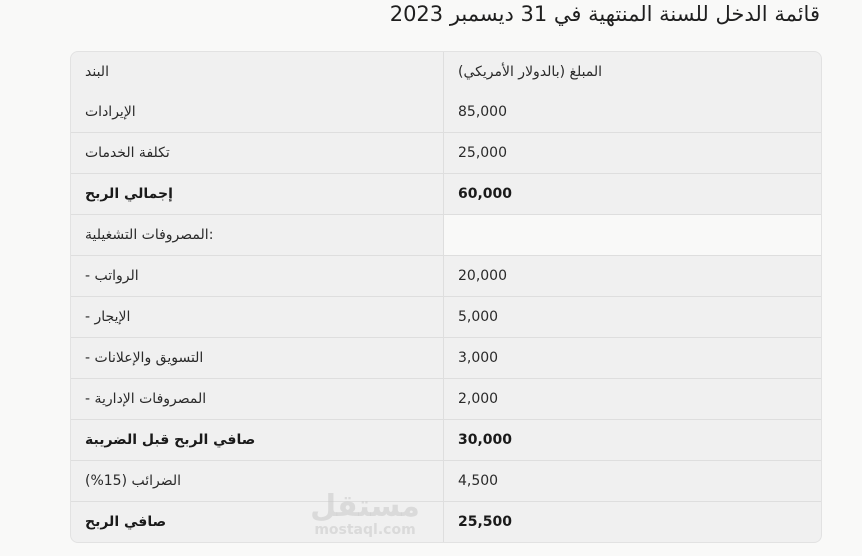  What do you see at coordinates (257, 112) in the screenshot?
I see `row-item: الإيرادات` at bounding box center [257, 112].